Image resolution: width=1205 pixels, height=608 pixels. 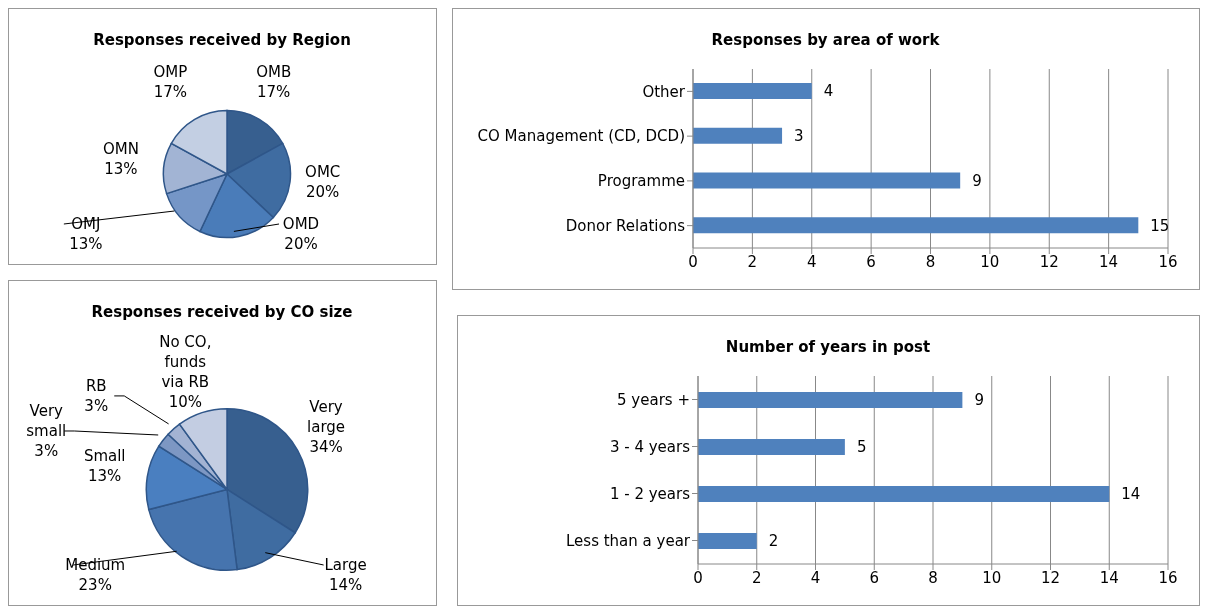 I want to click on slice-label: OMC, so click(x=323, y=171).